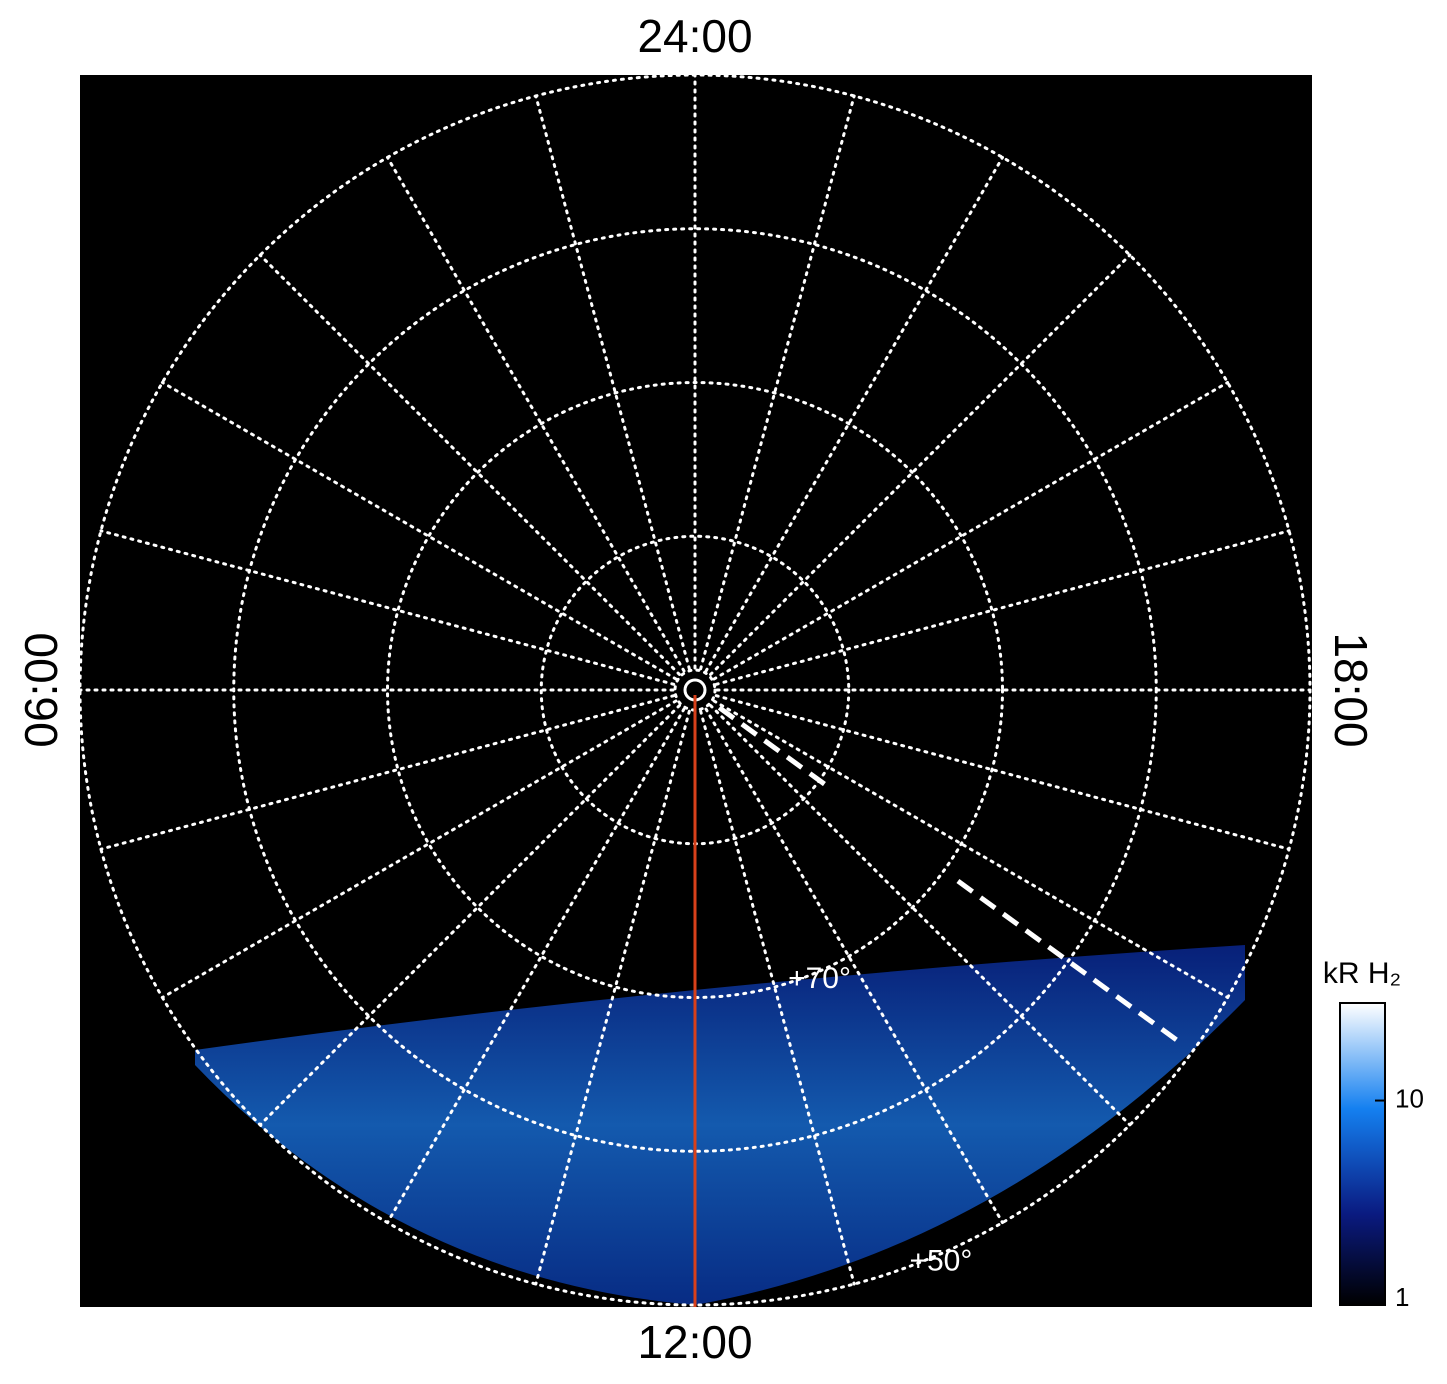 The image size is (1447, 1384). I want to click on local-time-label: 18:00, so click(1351, 689).